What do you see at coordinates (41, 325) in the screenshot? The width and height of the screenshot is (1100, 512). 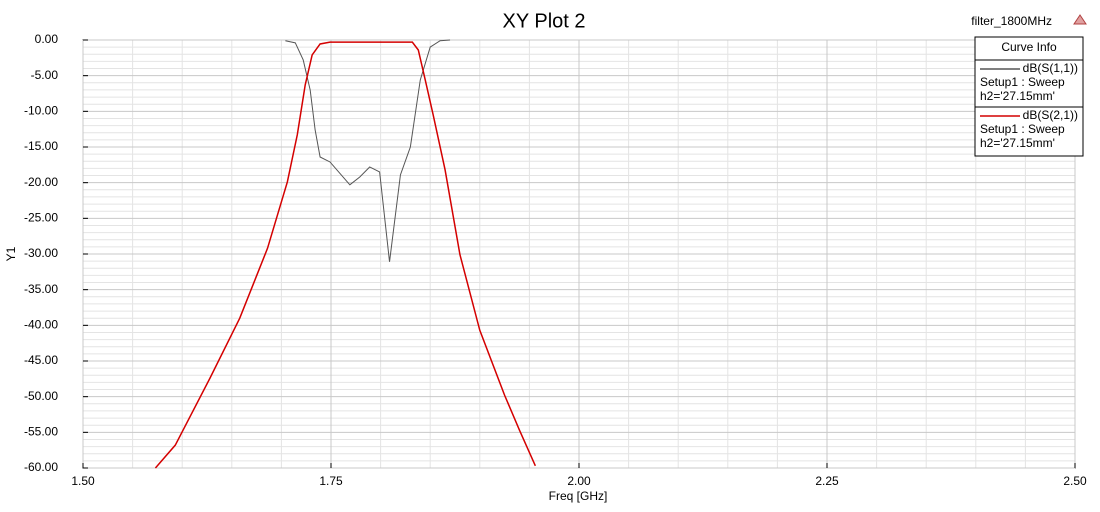 I see `y-tick-label: -40.00` at bounding box center [41, 325].